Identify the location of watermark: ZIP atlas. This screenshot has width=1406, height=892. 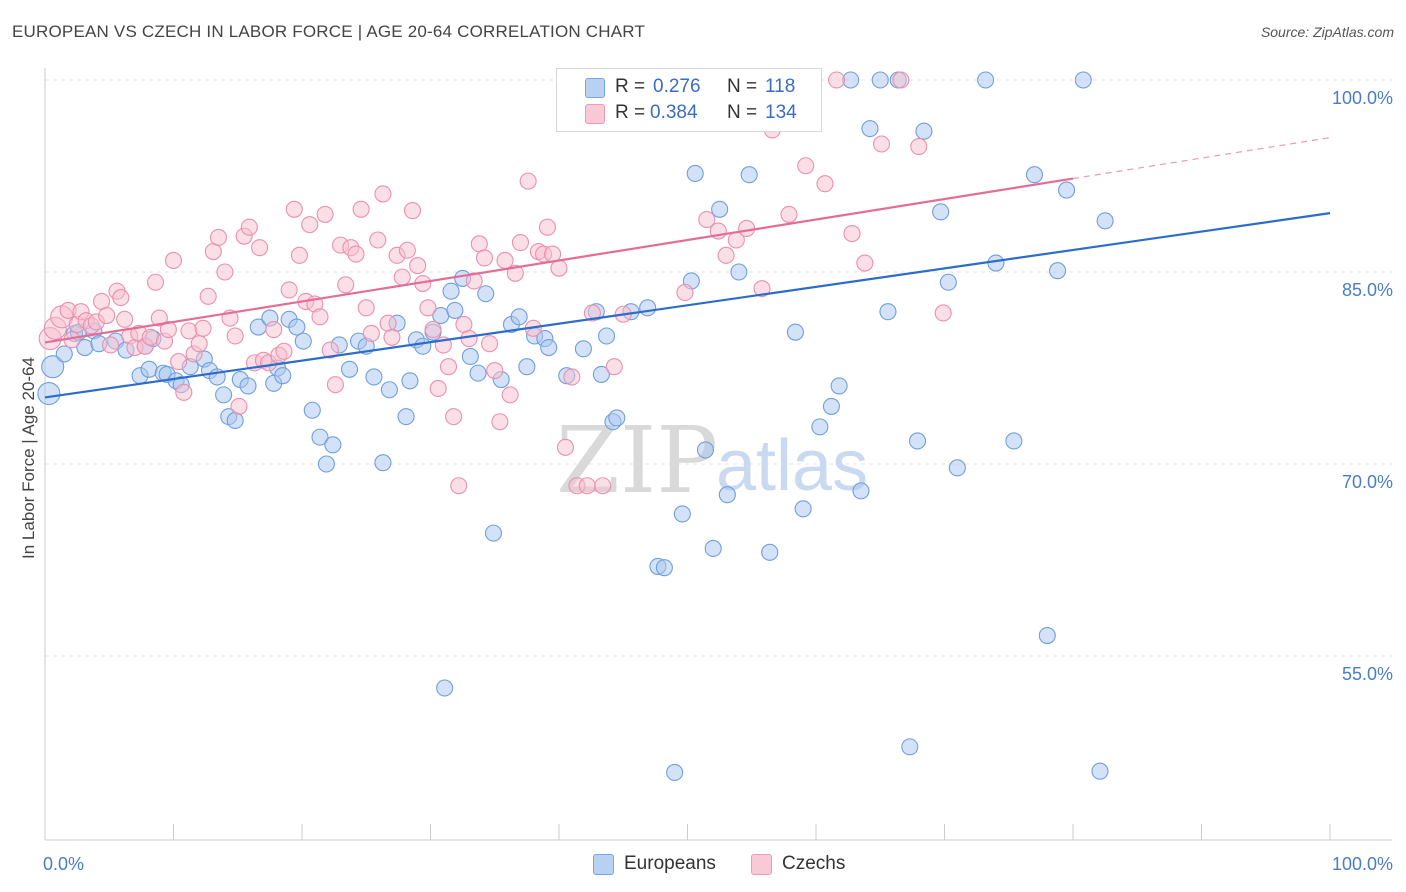
(712, 460).